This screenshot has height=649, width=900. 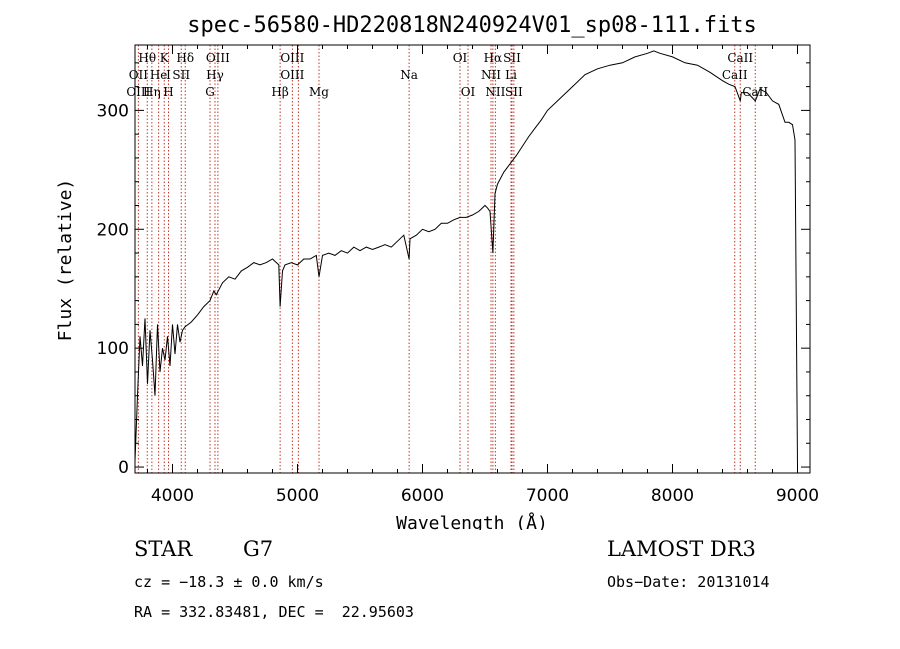 What do you see at coordinates (797, 496) in the screenshot?
I see `x-tick-label: 9000` at bounding box center [797, 496].